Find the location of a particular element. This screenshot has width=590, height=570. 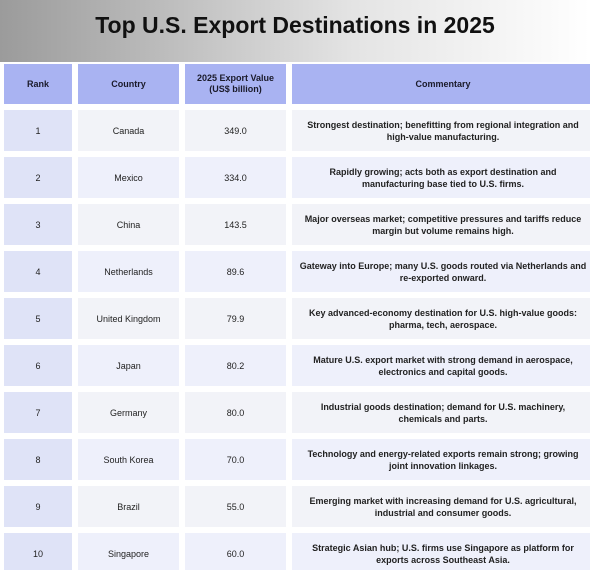

country-cell: United Kingdom is located at coordinates (128, 318).